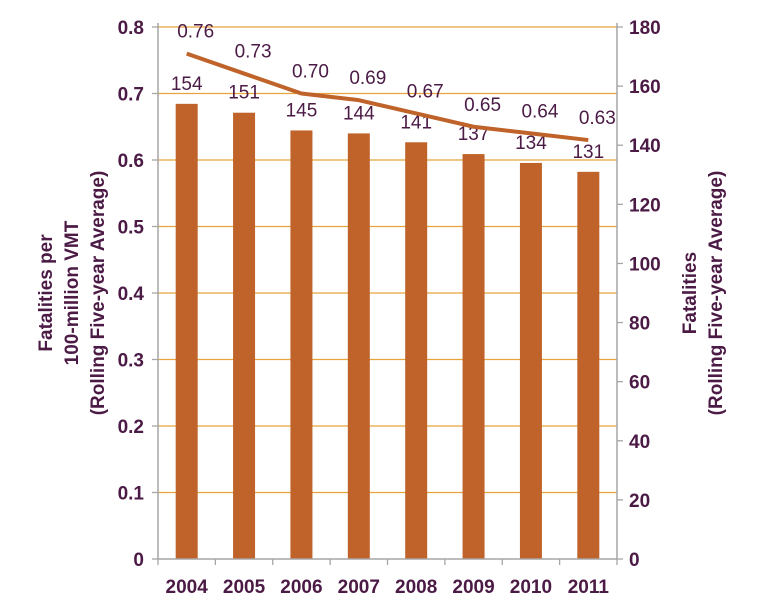 This screenshot has height=613, width=757. What do you see at coordinates (589, 587) in the screenshot?
I see `x-tick-label: 2011` at bounding box center [589, 587].